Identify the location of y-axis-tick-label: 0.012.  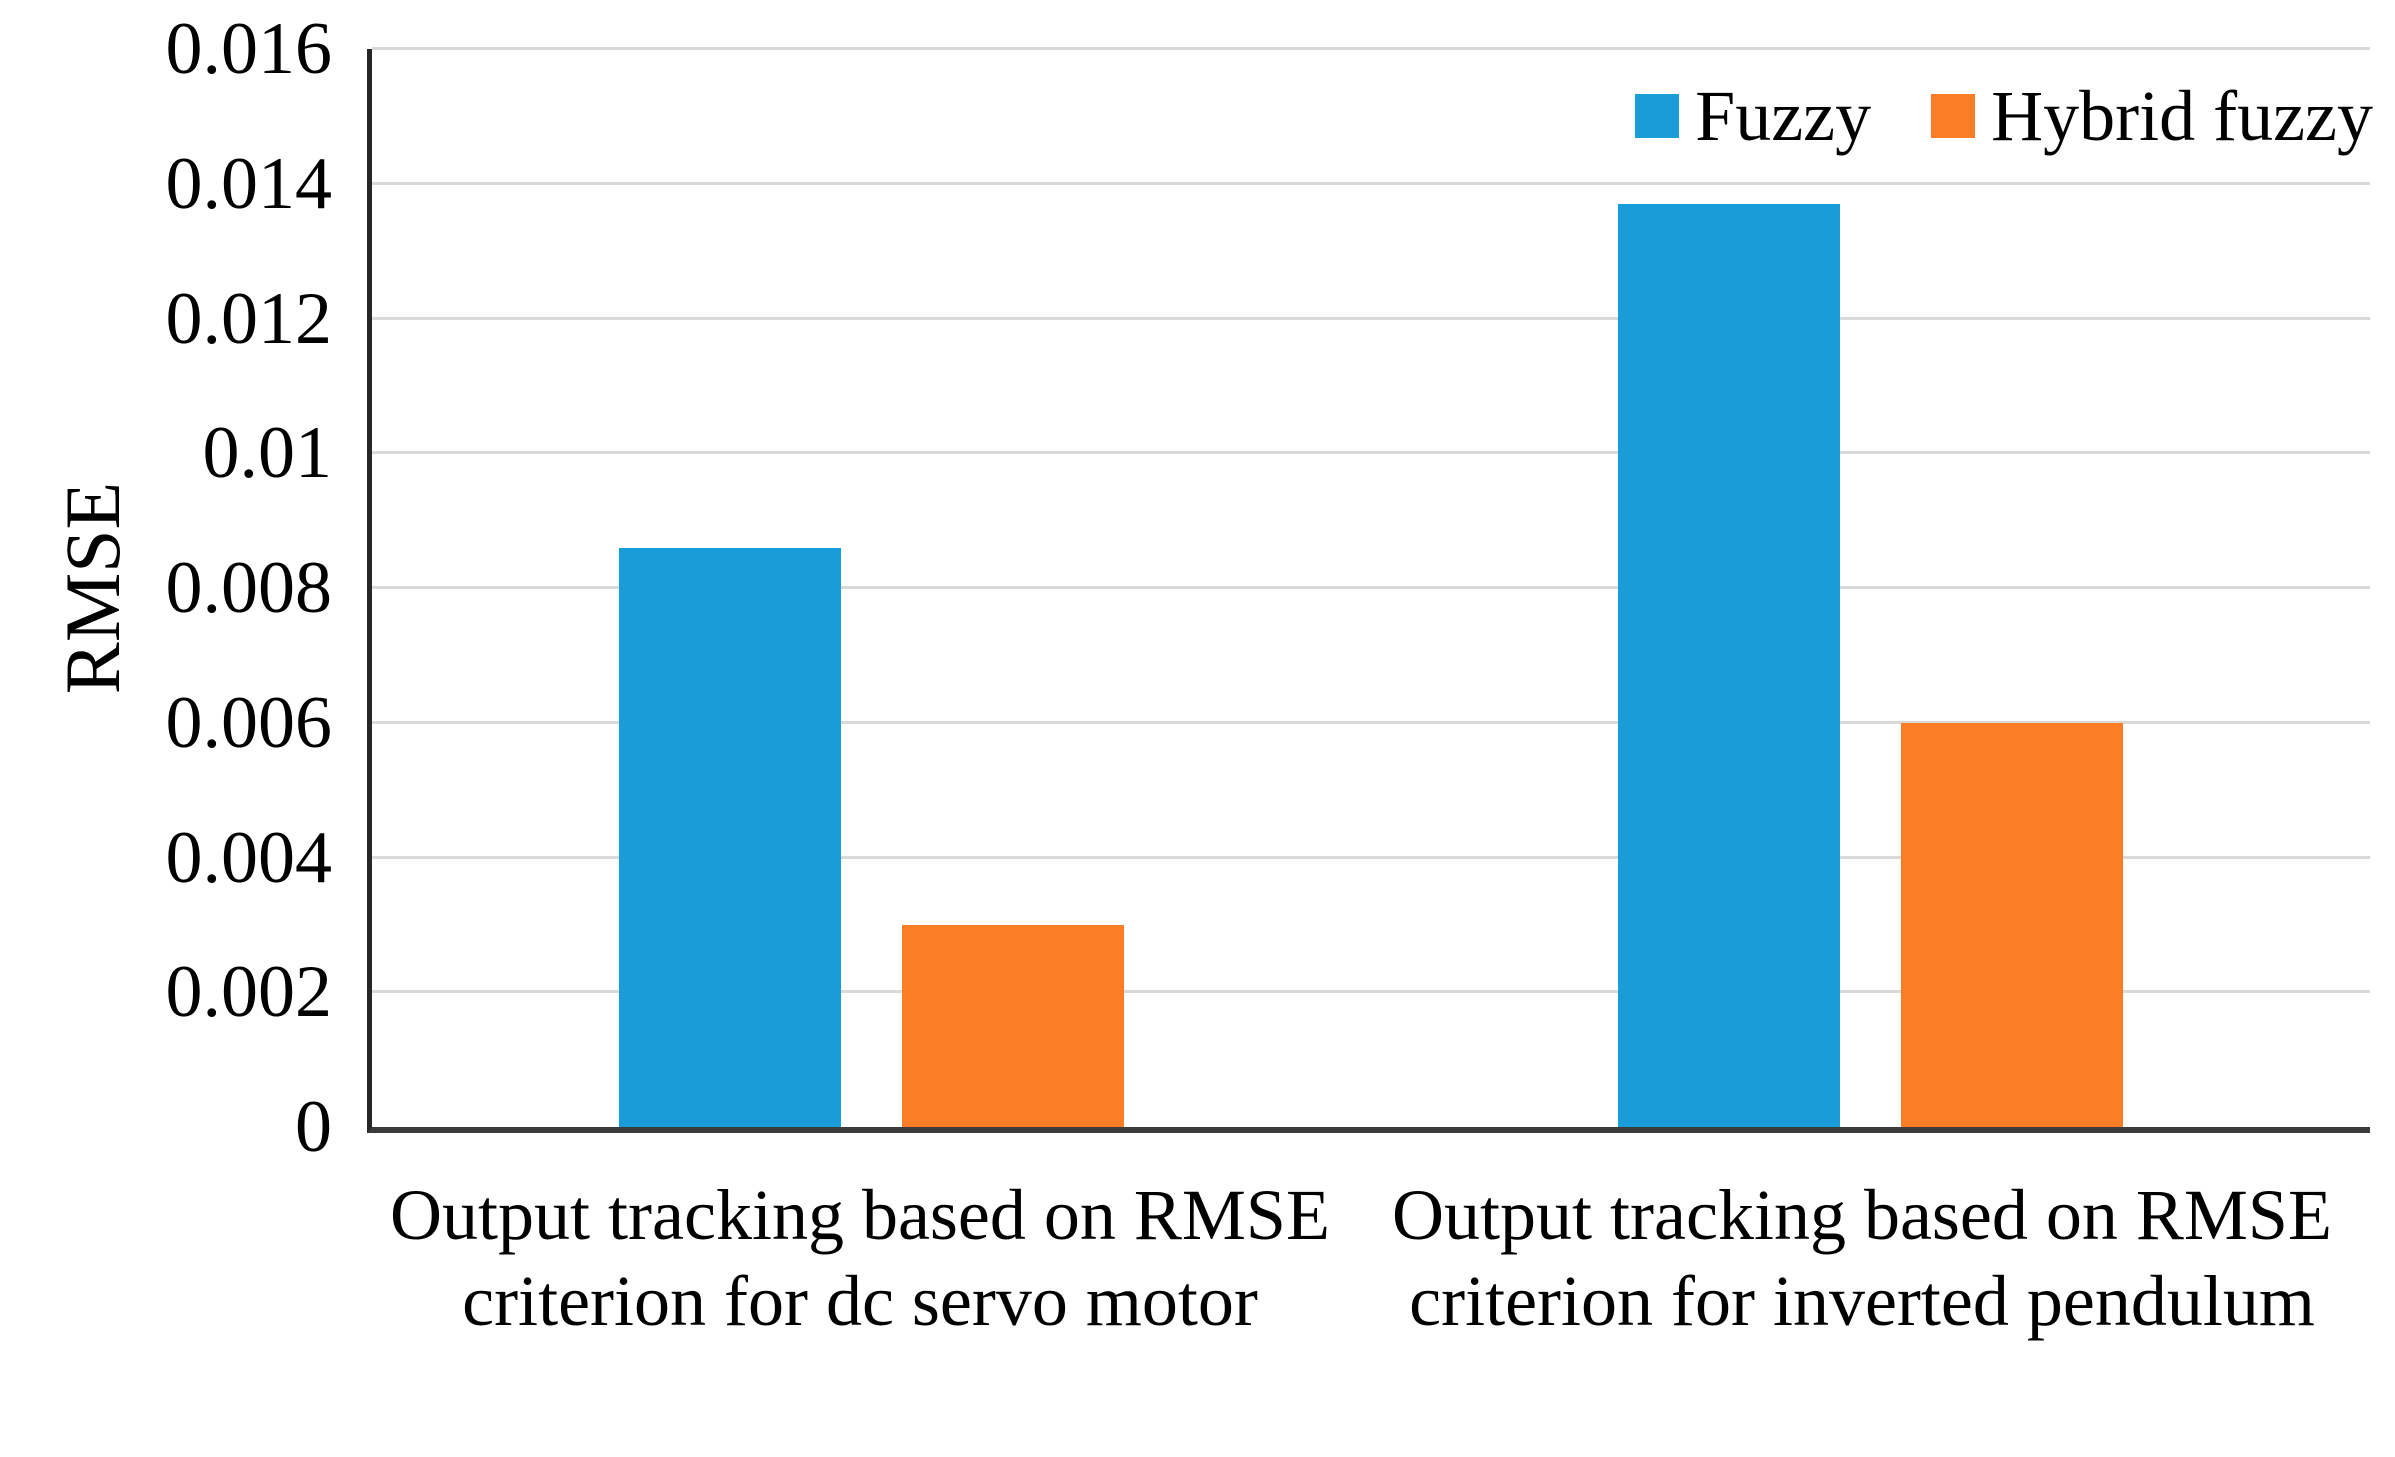
(249, 318).